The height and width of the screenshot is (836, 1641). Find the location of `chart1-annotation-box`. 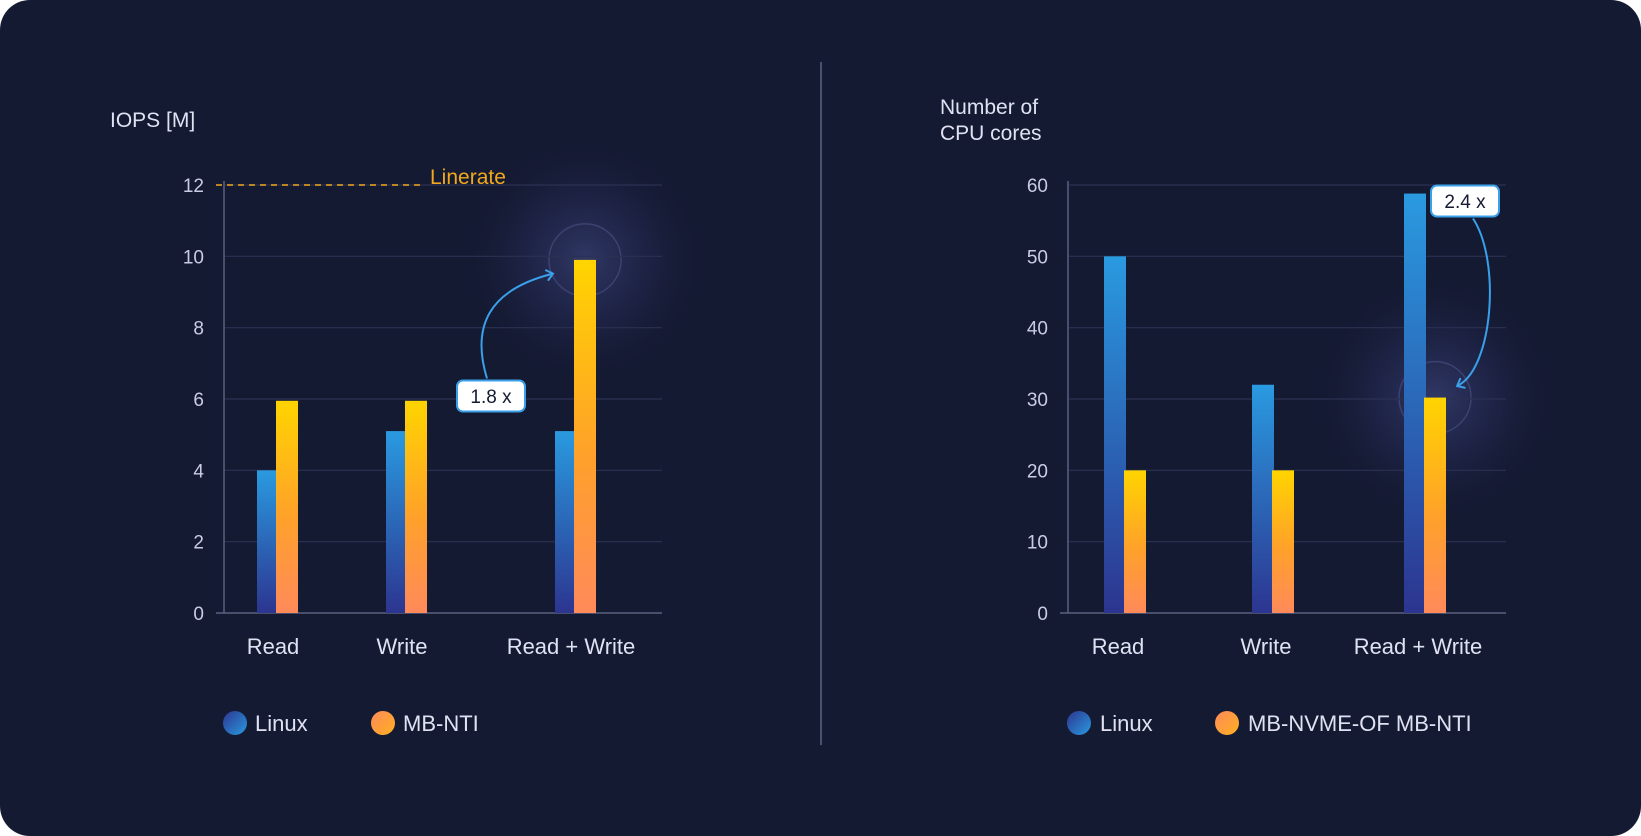

chart1-annotation-box is located at coordinates (491, 396).